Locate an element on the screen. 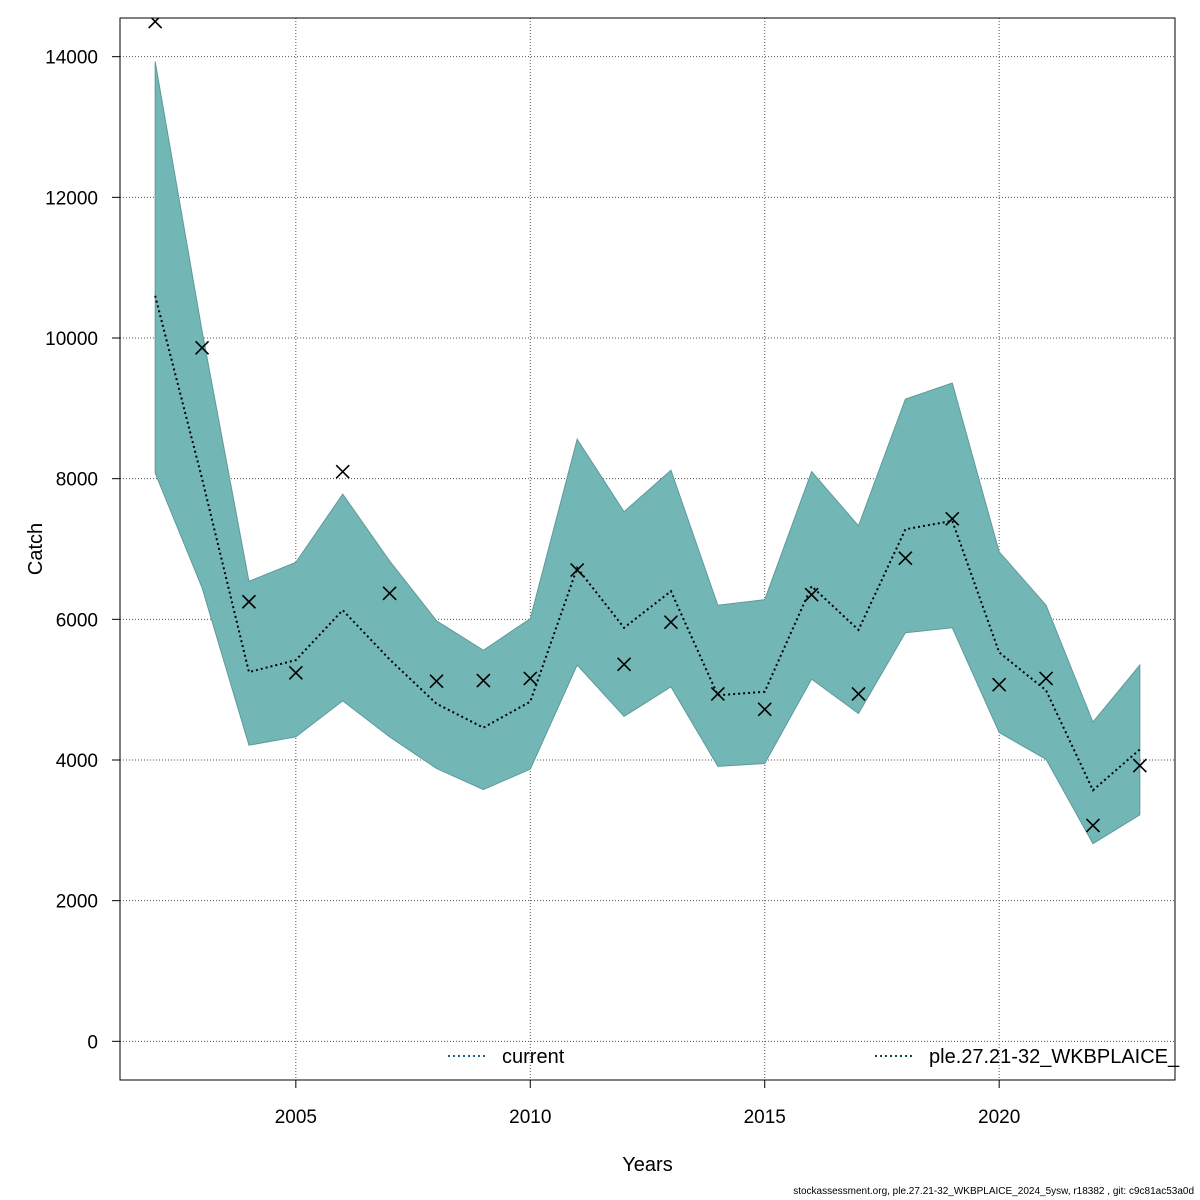 Image resolution: width=1200 pixels, height=1200 pixels. y-tick-label: 0 is located at coordinates (92, 1042).